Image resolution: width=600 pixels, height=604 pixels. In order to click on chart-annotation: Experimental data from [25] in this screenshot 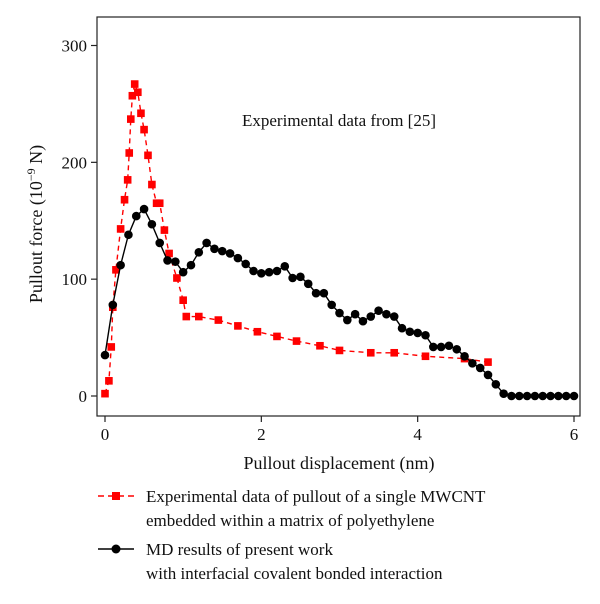, I will do `click(339, 120)`.